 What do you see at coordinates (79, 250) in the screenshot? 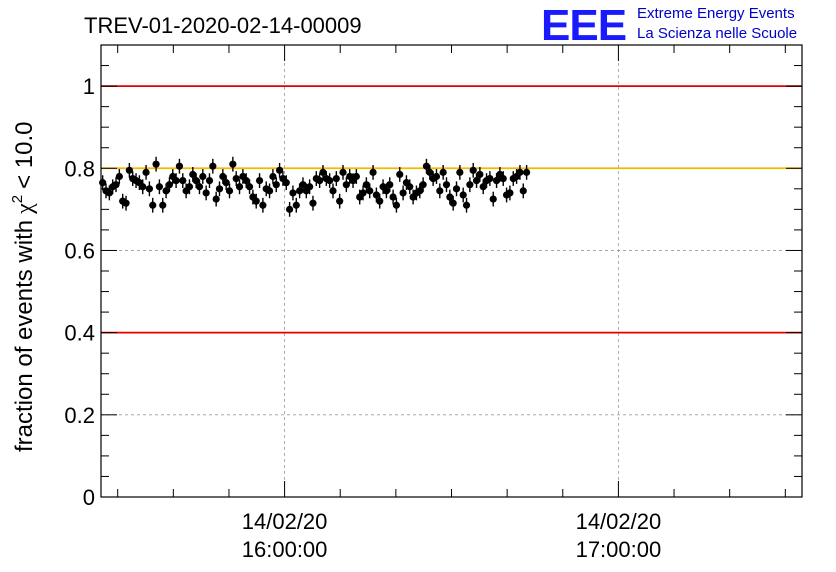
I see `y-tick-label: 0.6` at bounding box center [79, 250].